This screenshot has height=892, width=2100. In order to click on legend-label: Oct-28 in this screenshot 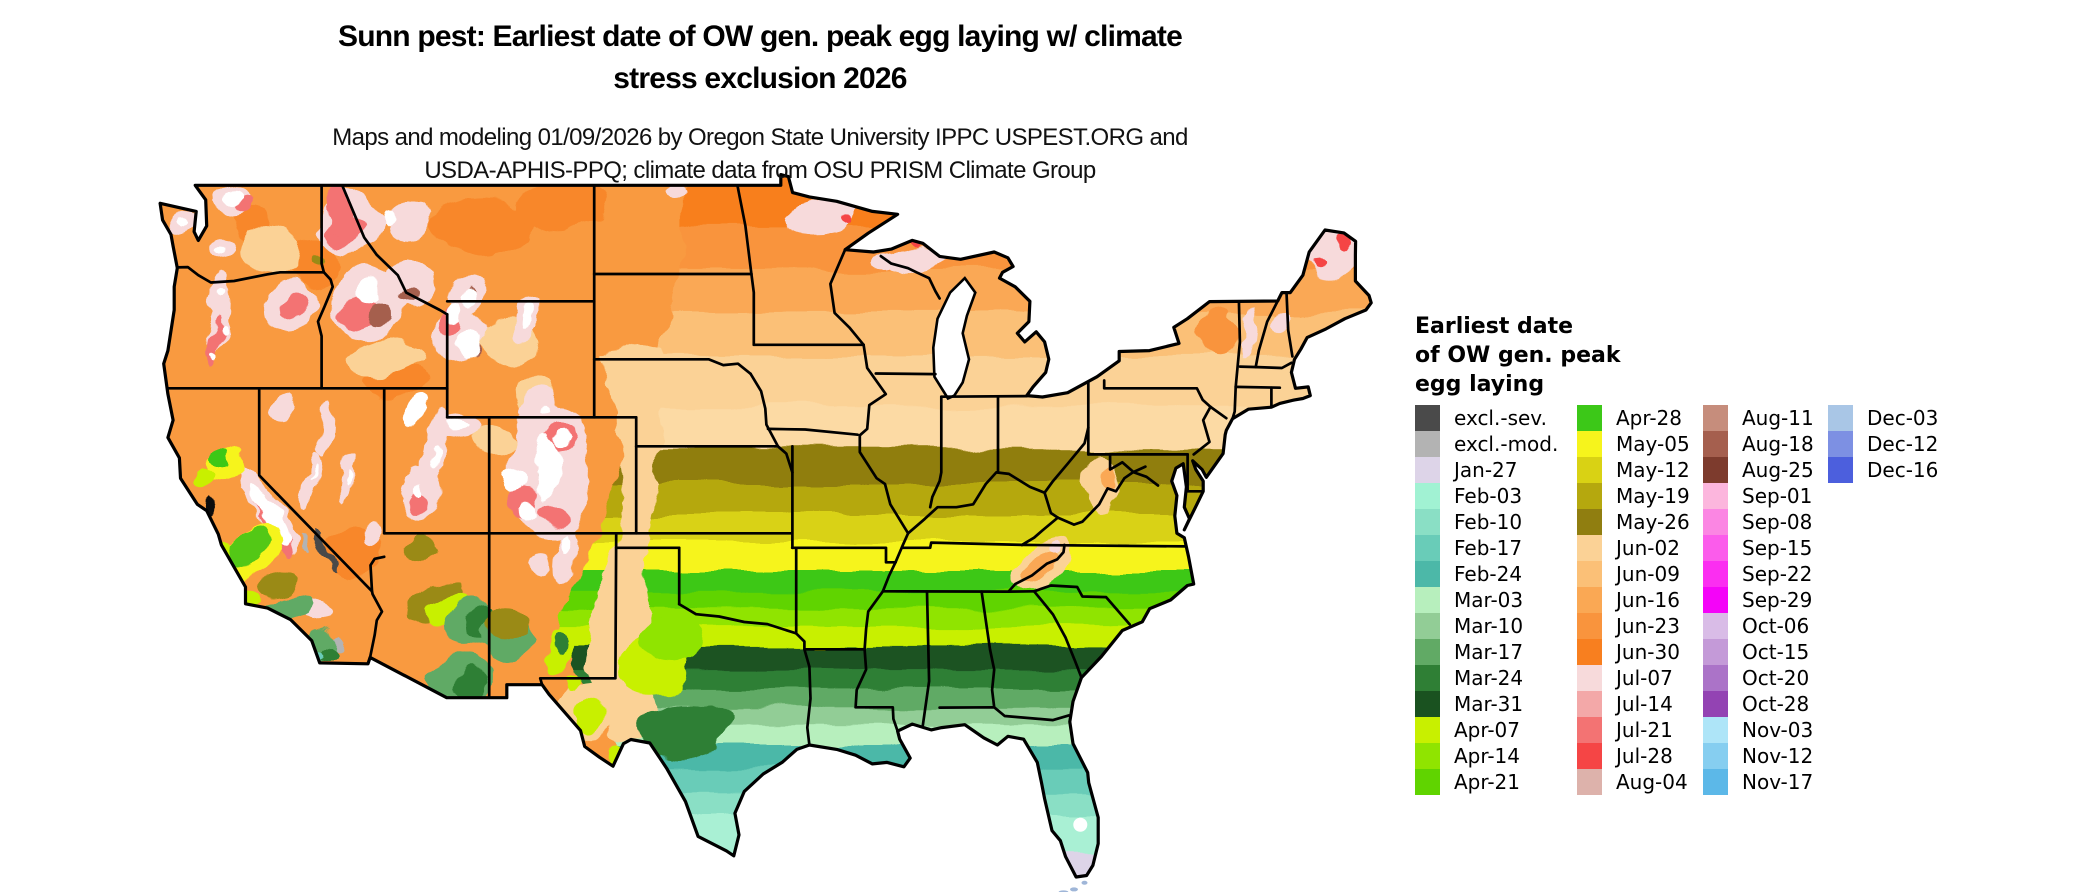, I will do `click(1776, 704)`.